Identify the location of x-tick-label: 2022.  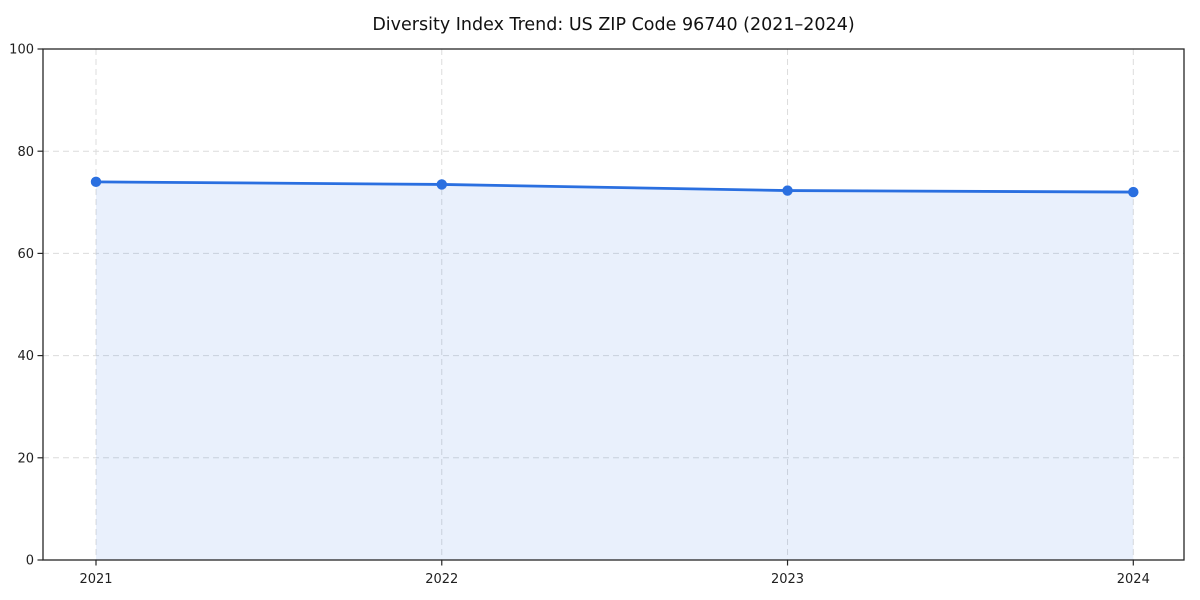
(441, 579).